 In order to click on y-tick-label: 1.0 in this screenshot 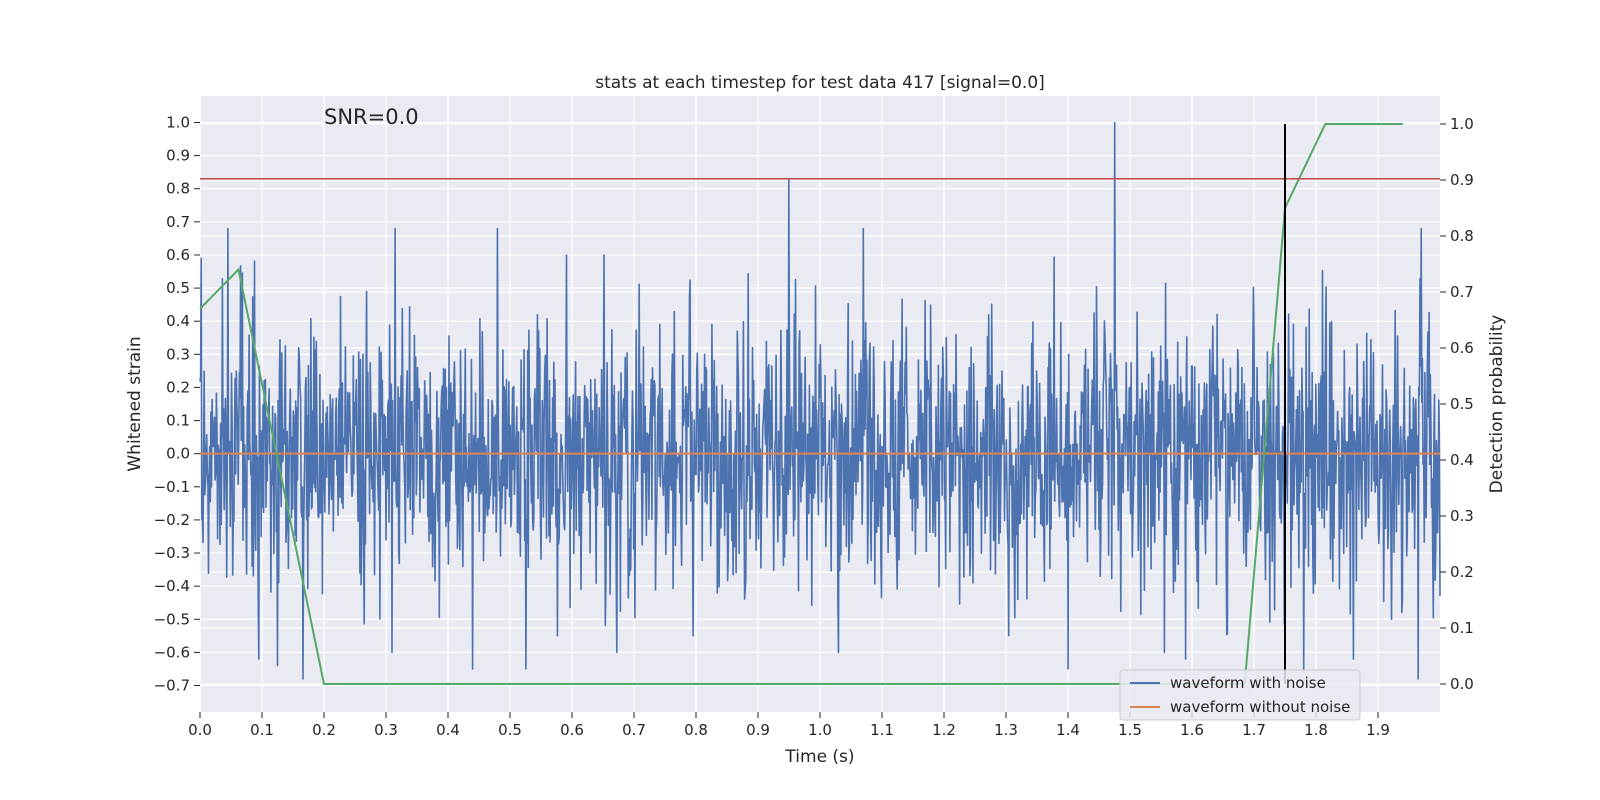, I will do `click(178, 122)`.